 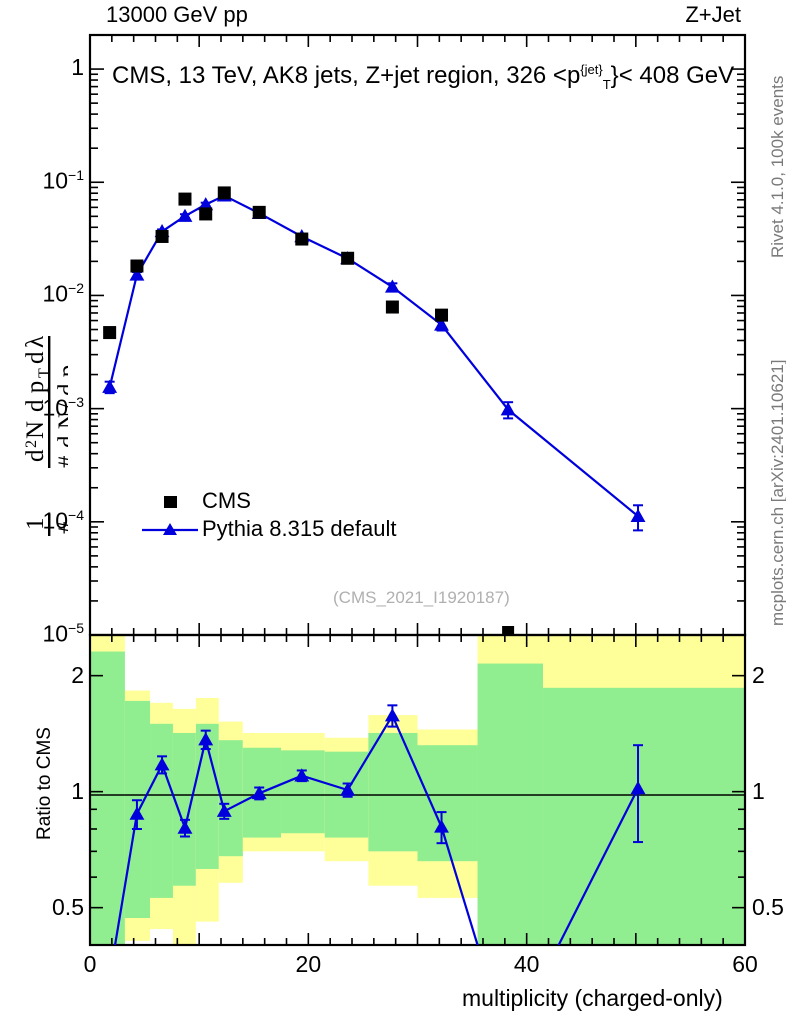 What do you see at coordinates (171, 501) in the screenshot?
I see `legend-marker-square` at bounding box center [171, 501].